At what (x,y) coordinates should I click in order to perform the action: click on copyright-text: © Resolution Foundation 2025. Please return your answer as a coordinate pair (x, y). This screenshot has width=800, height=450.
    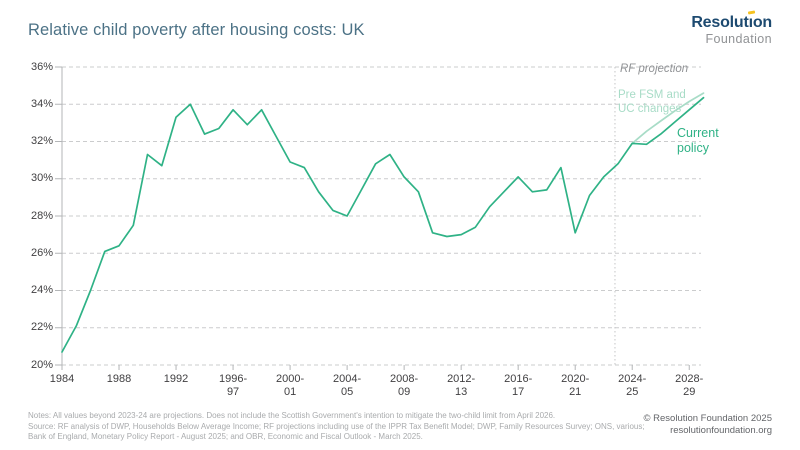
    Looking at the image, I should click on (707, 418).